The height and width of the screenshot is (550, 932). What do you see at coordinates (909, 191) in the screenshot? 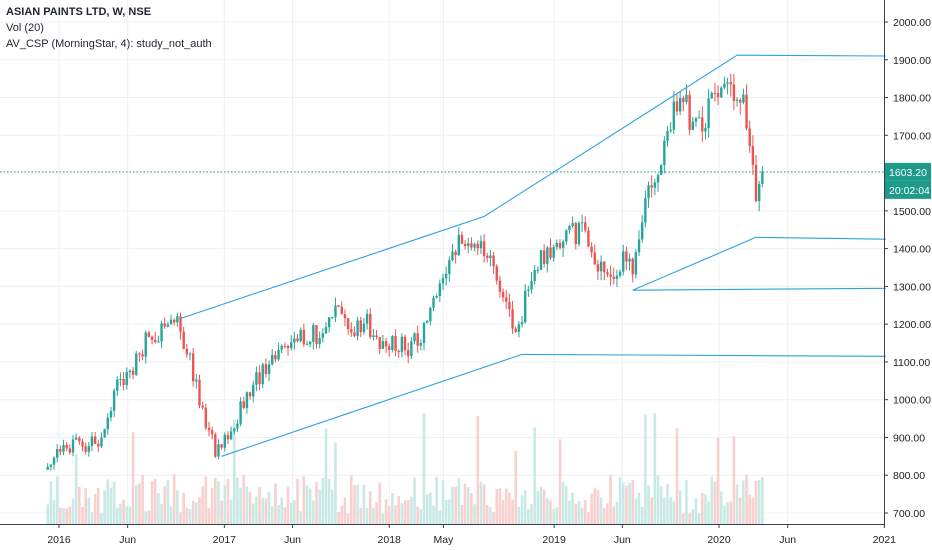
I see `countdown-value: 20:02:04` at bounding box center [909, 191].